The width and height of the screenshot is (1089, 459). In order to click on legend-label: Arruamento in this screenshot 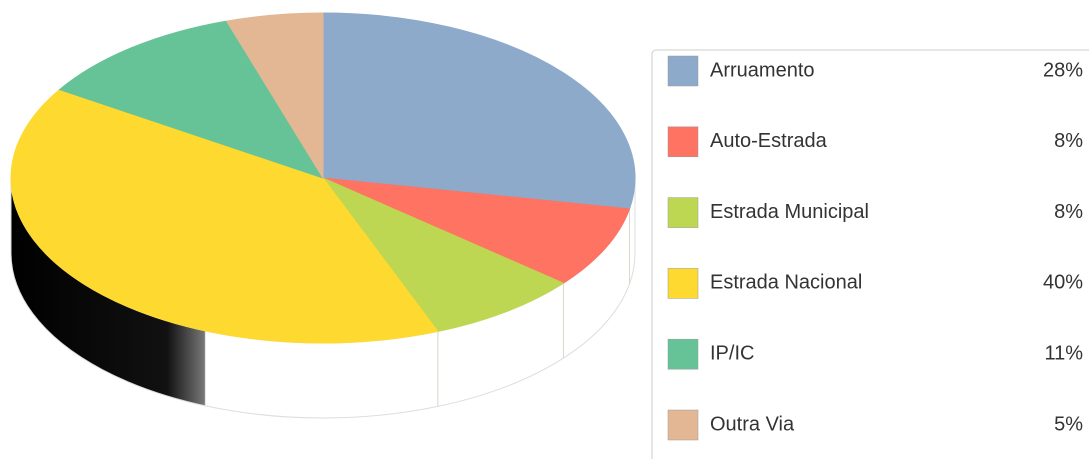, I will do `click(762, 70)`.